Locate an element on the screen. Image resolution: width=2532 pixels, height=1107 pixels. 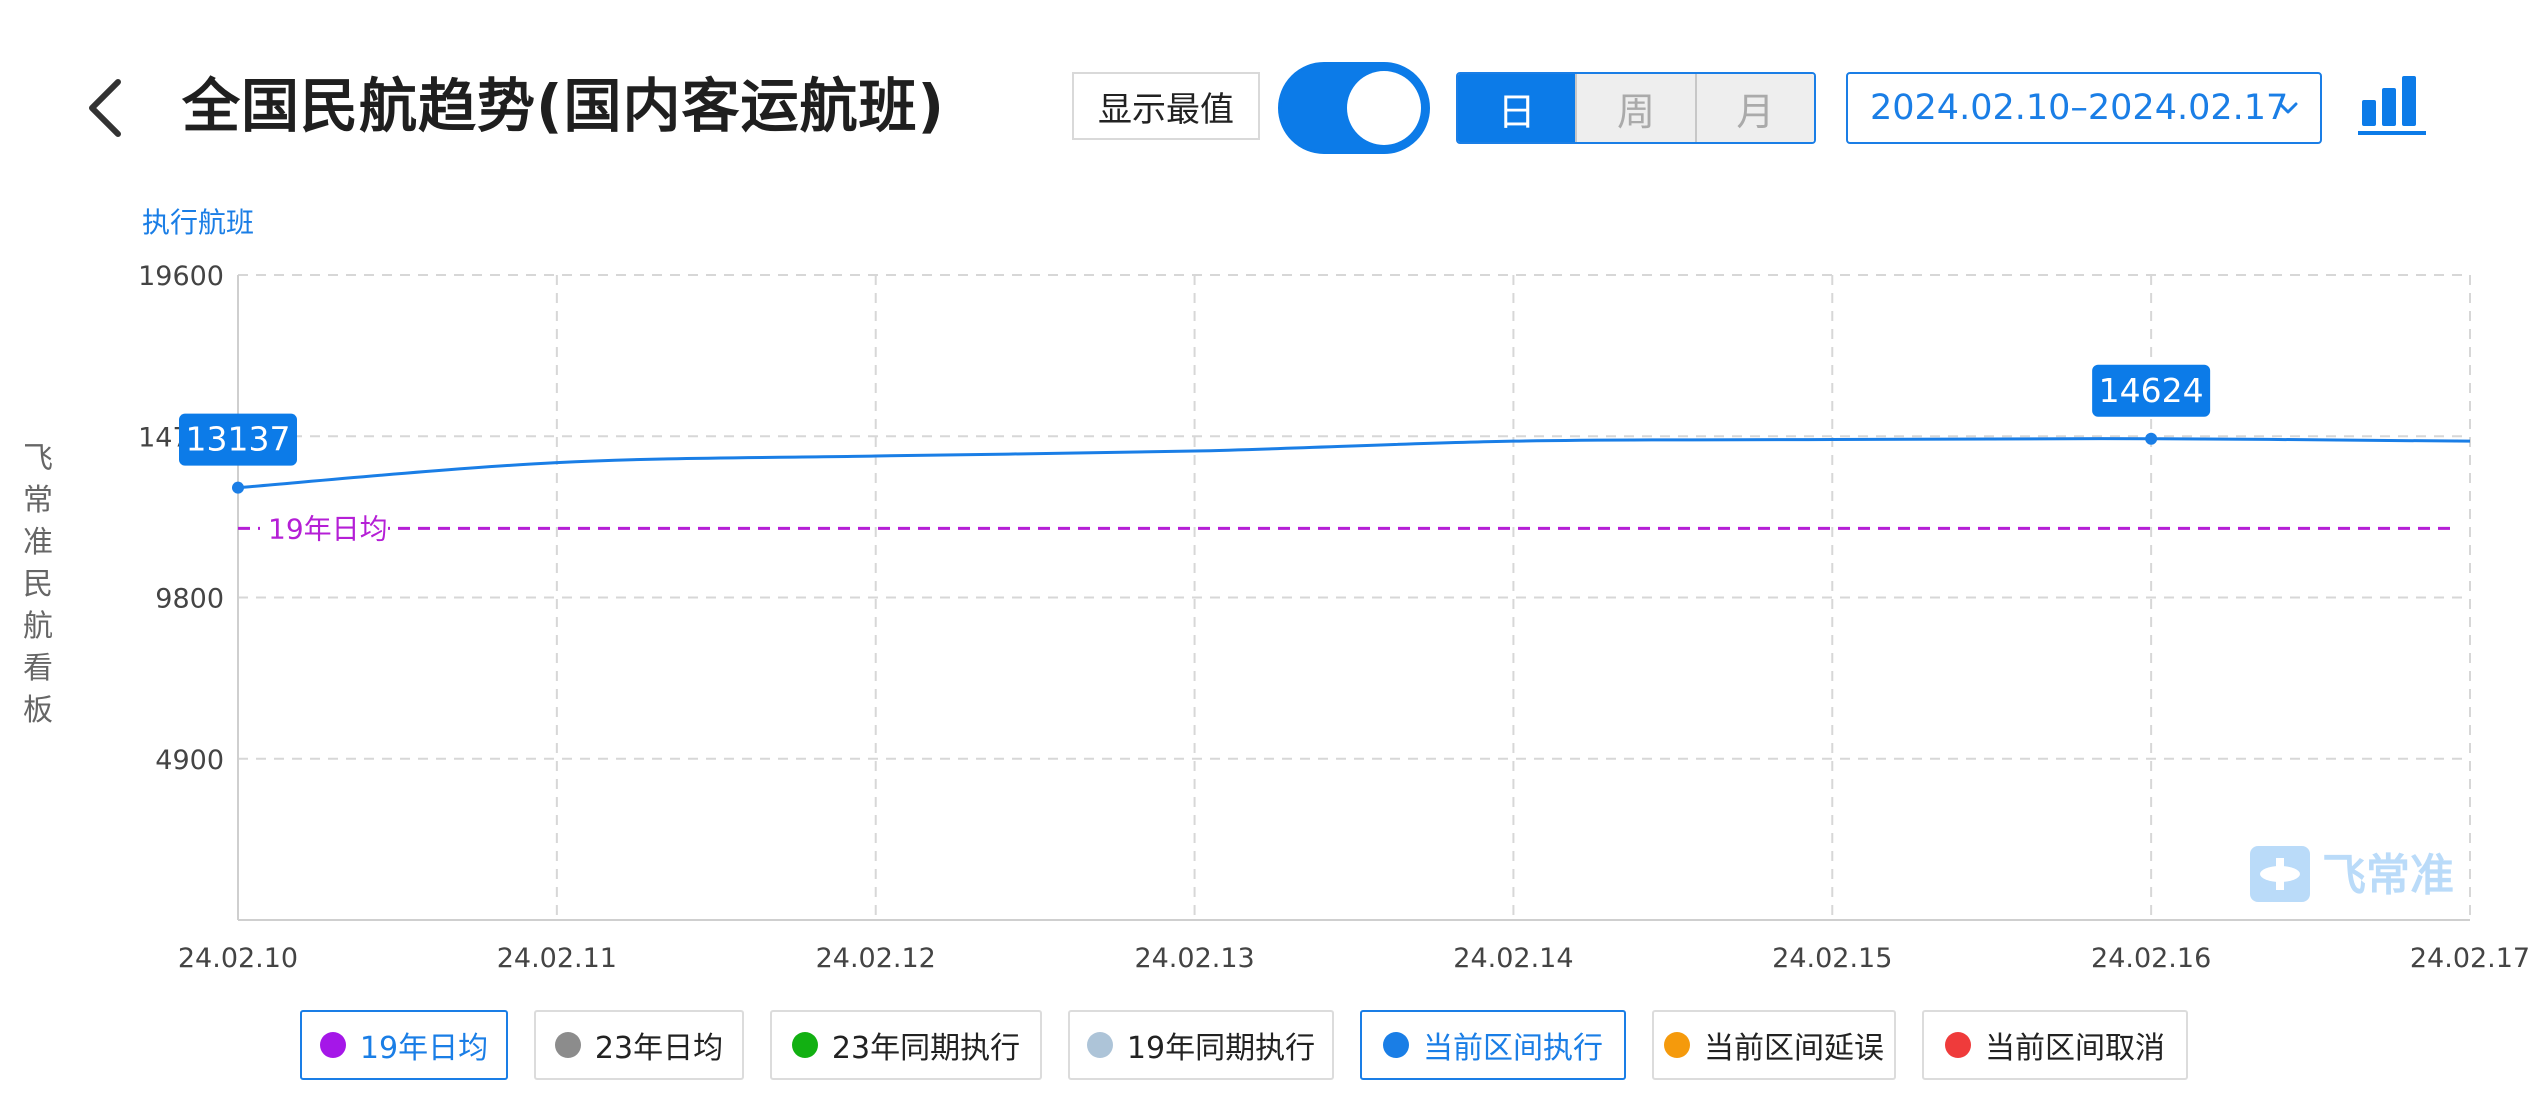
legend-label: 23年同期执行 is located at coordinates (926, 1048).